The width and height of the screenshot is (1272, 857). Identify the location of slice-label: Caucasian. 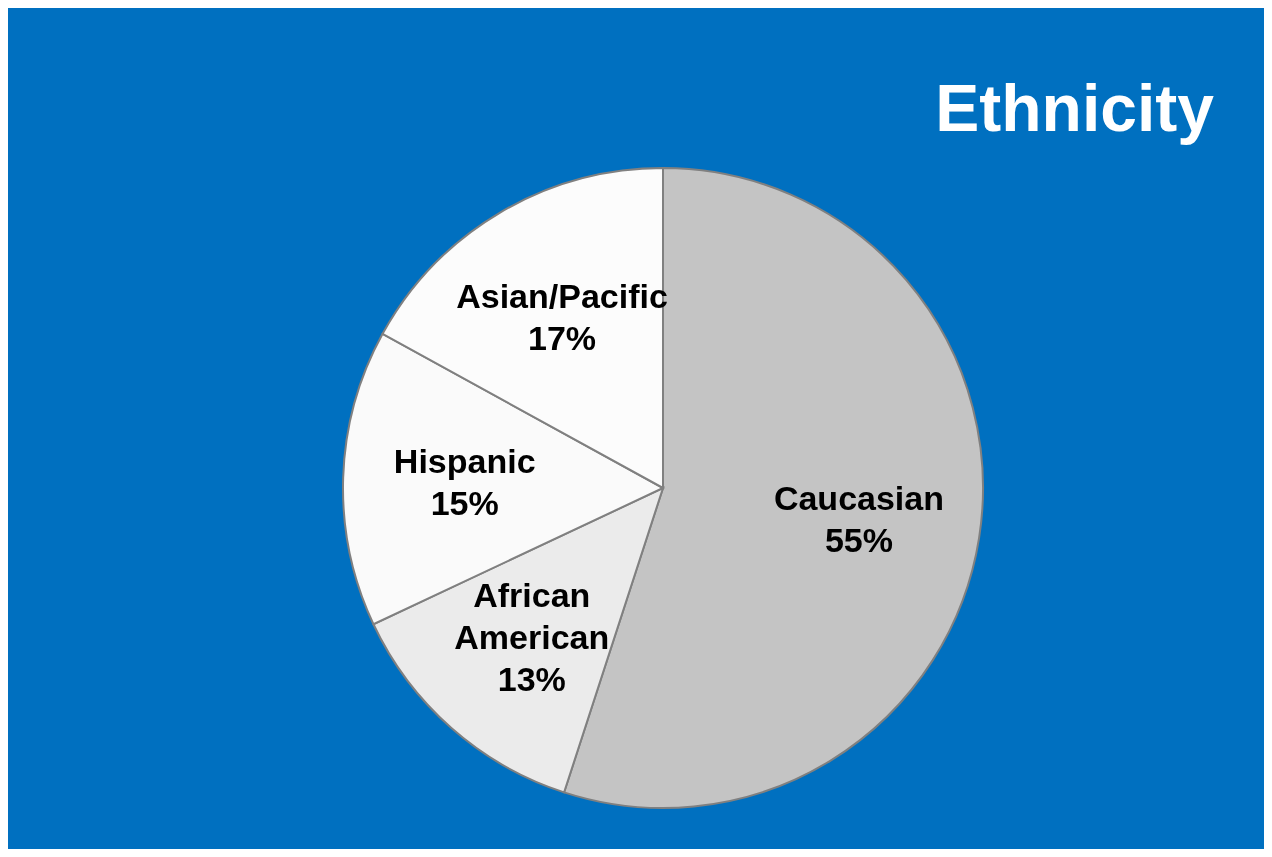
(858, 498).